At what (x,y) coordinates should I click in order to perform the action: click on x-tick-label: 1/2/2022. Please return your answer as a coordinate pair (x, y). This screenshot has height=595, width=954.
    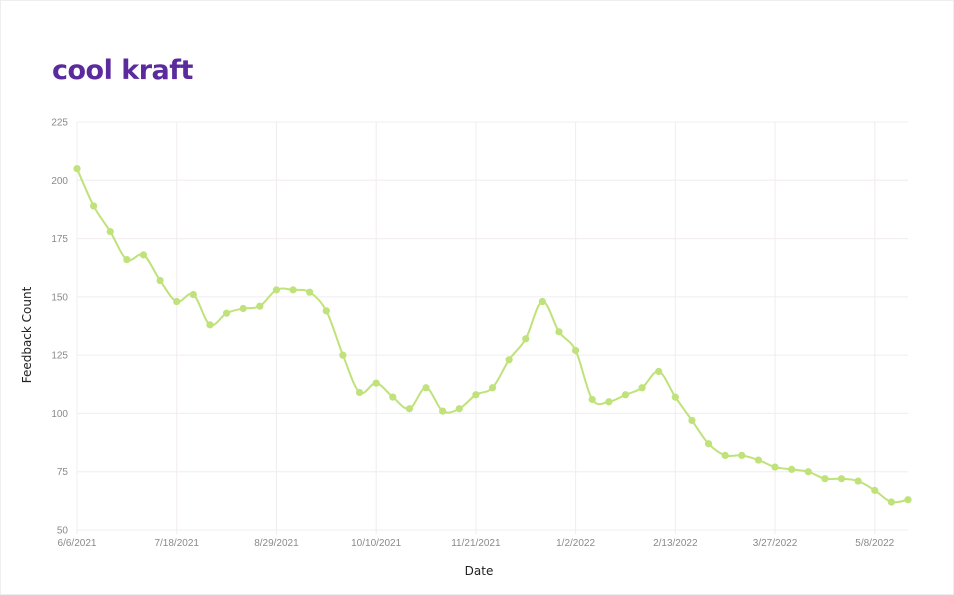
    Looking at the image, I should click on (575, 543).